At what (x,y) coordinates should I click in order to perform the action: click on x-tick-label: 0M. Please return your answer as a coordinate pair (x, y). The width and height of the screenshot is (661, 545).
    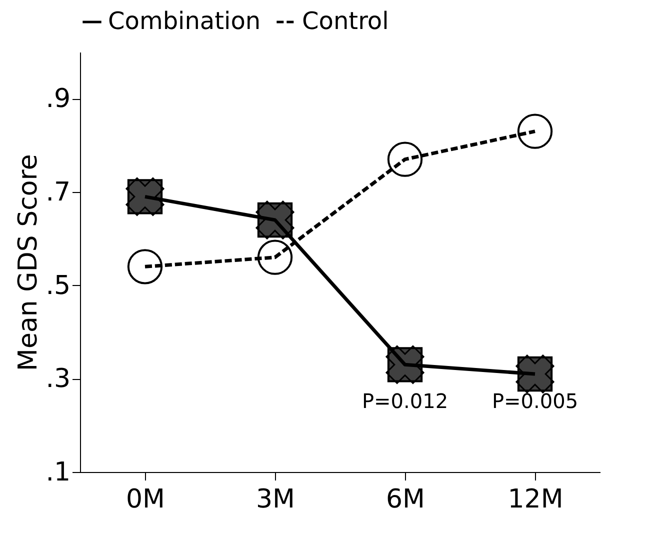
    Looking at the image, I should click on (145, 499).